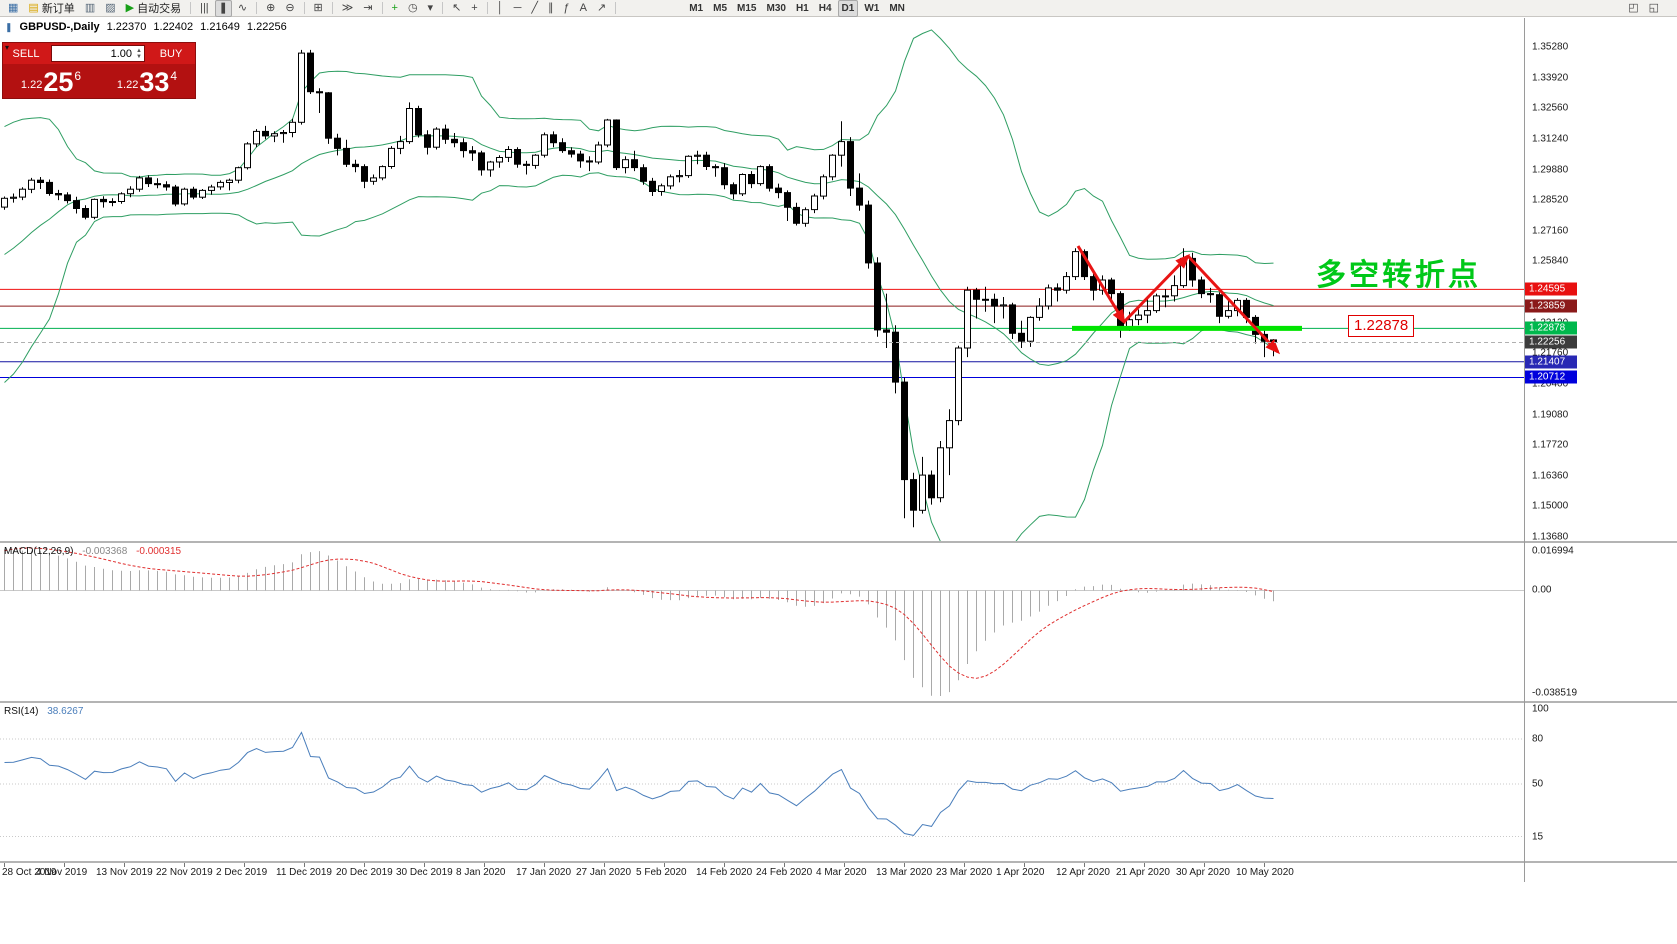  I want to click on buy-button-label: BUY, so click(171, 53).